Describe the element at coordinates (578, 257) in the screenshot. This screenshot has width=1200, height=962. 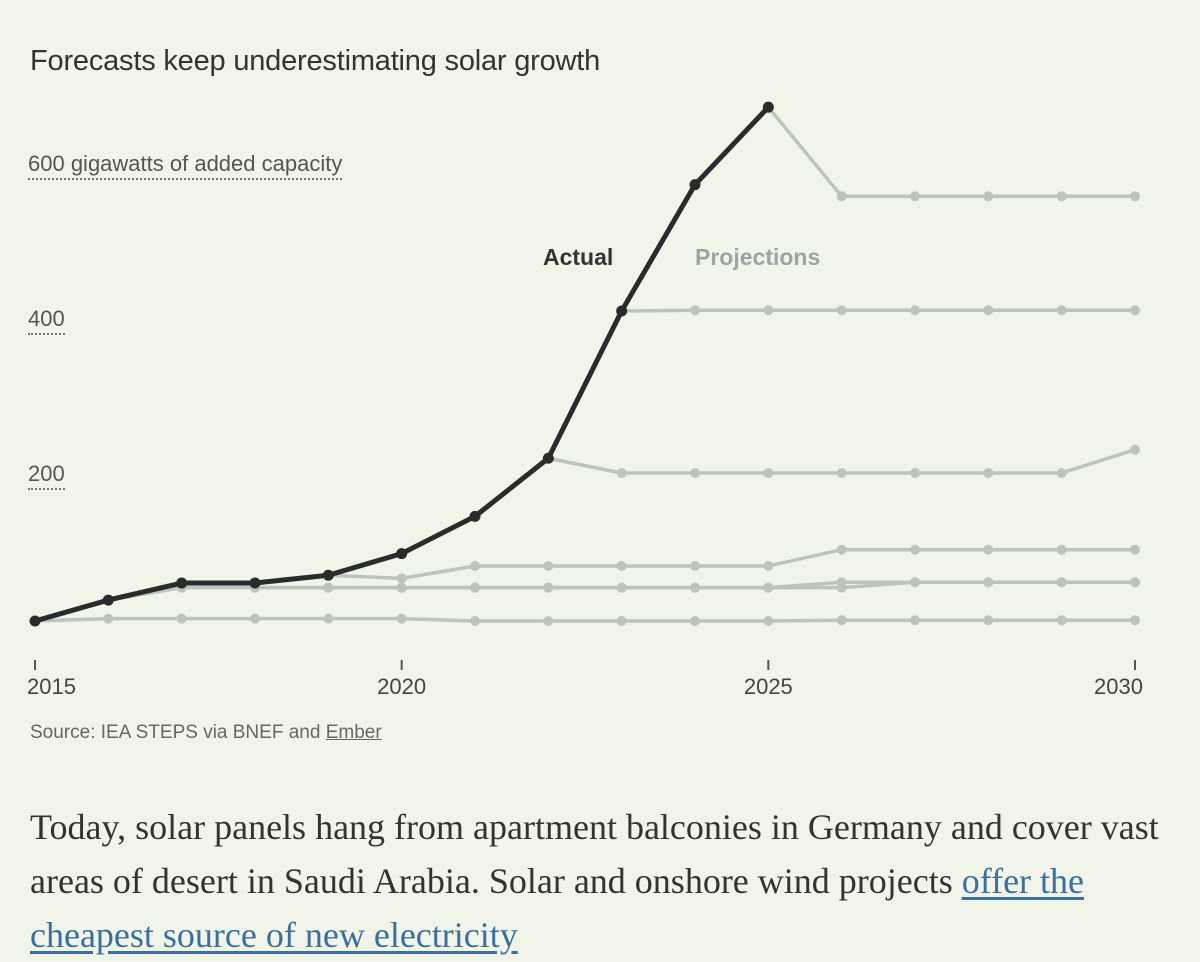
I see `actual-series-label: Actual` at that location.